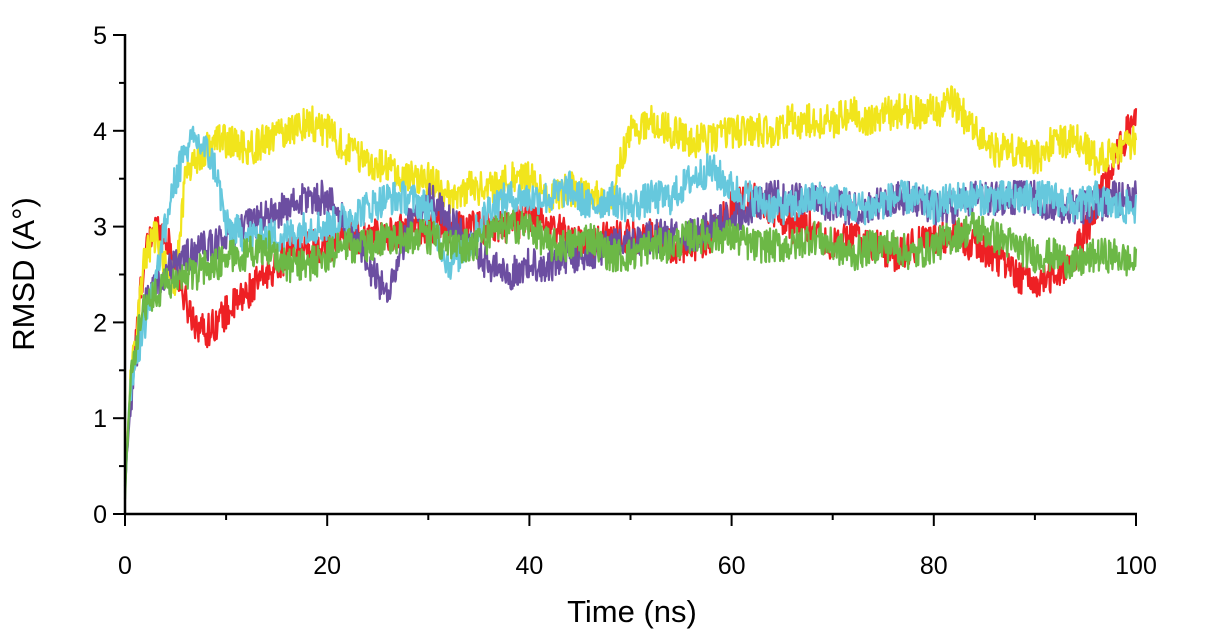  What do you see at coordinates (100, 323) in the screenshot?
I see `y-tick-label: 2` at bounding box center [100, 323].